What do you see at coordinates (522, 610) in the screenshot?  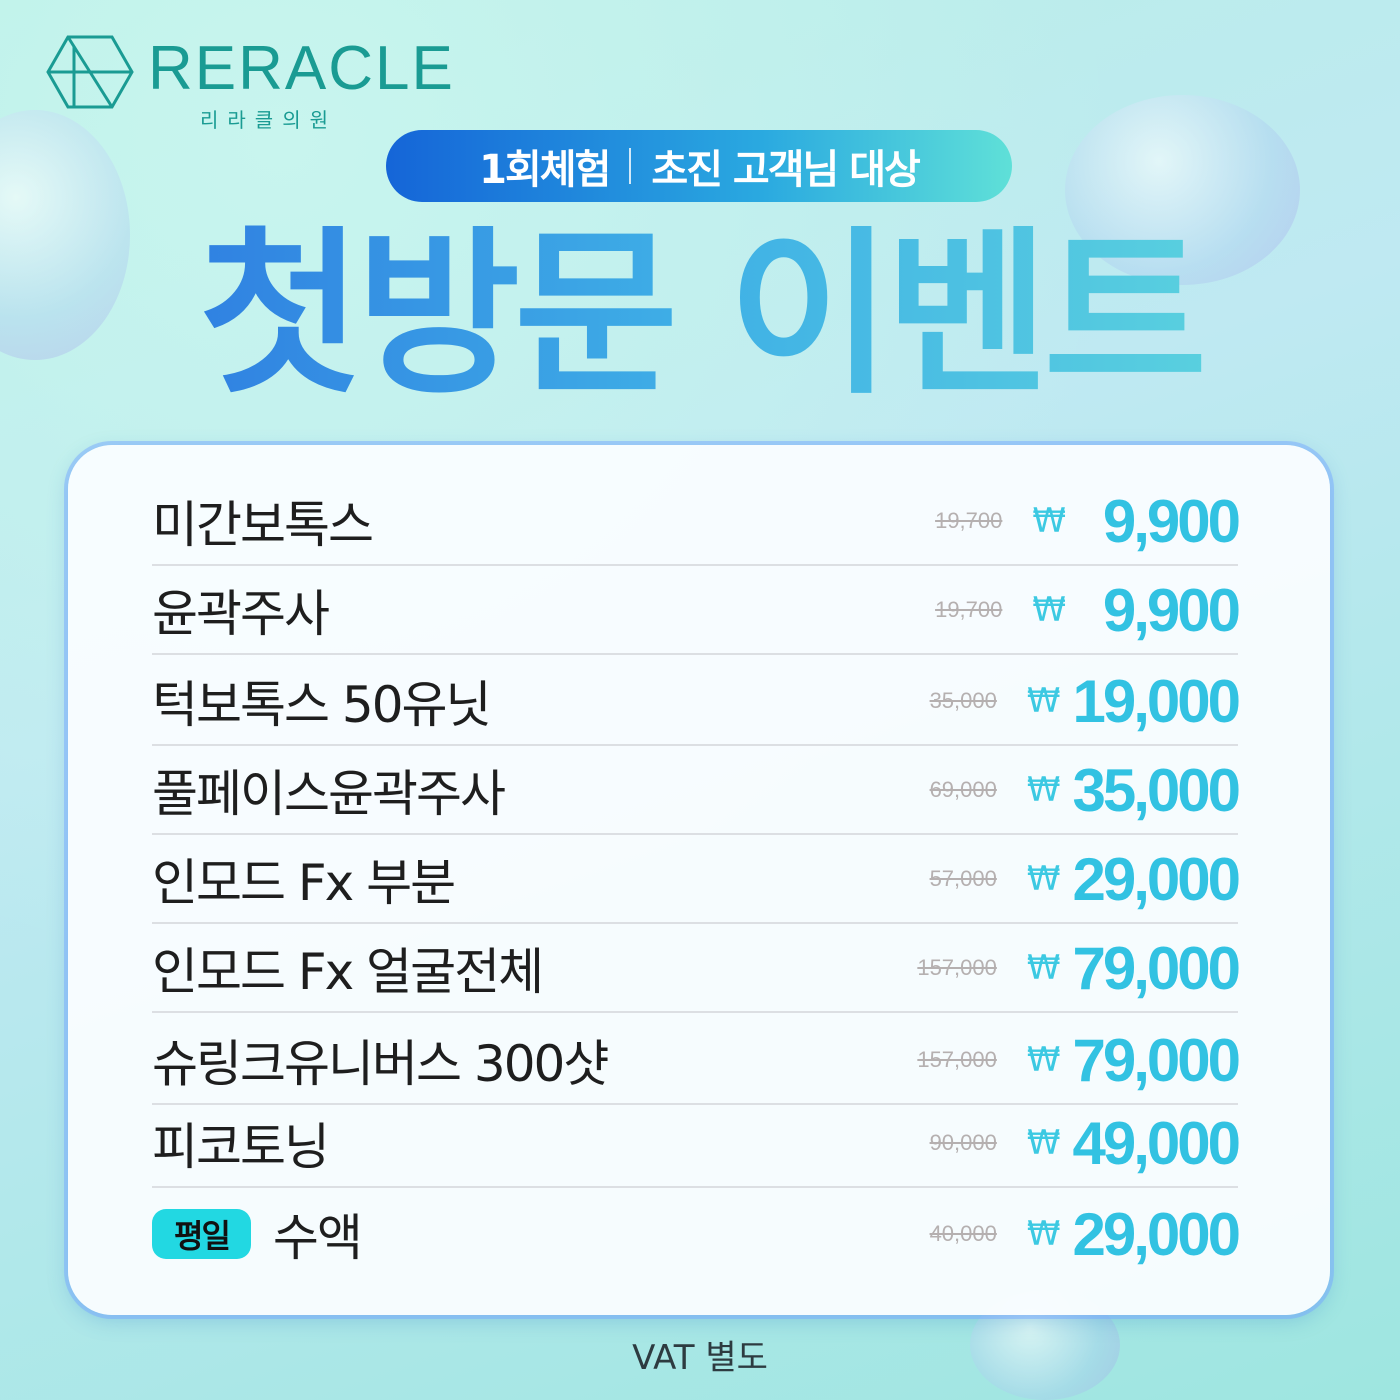 I see `treatment-name: 윤곽주사` at bounding box center [522, 610].